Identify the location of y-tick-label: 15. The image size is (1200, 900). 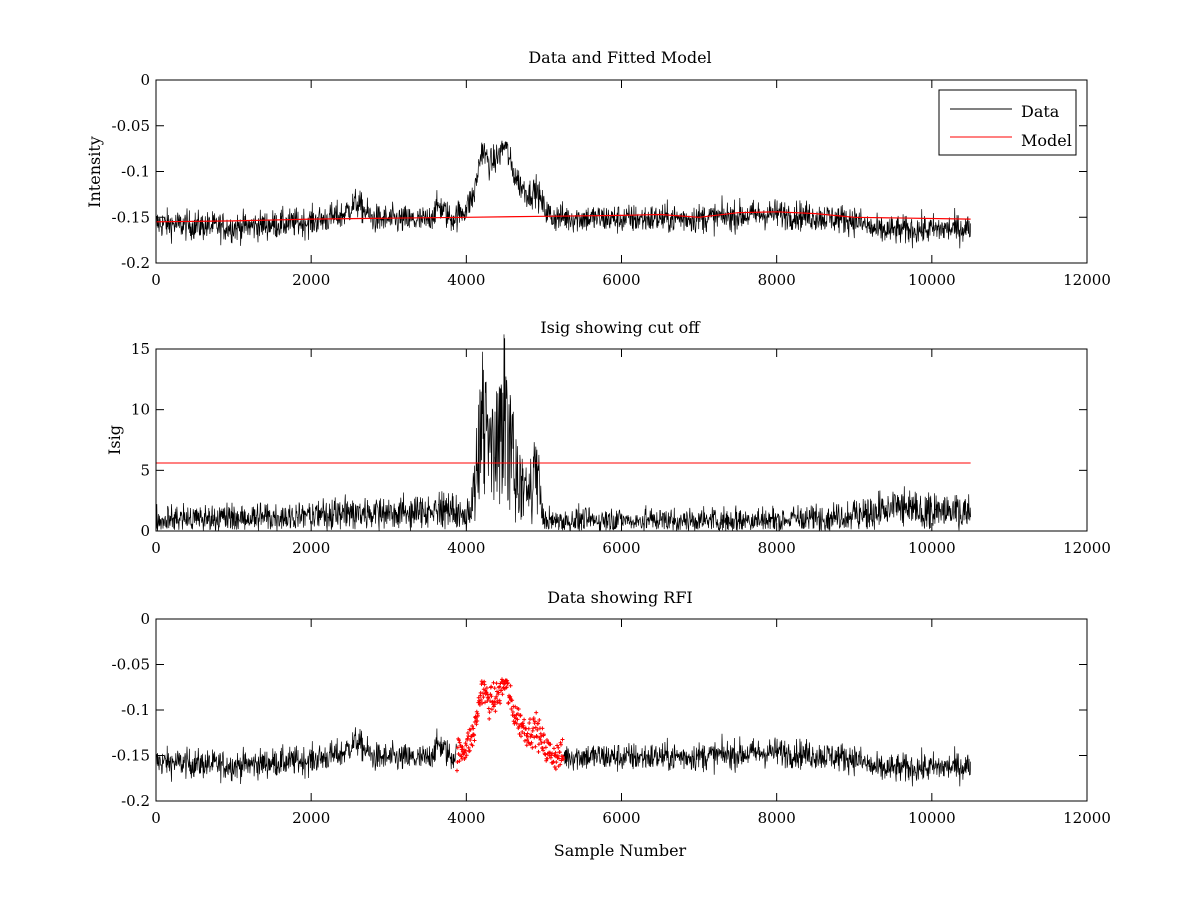
(140, 349).